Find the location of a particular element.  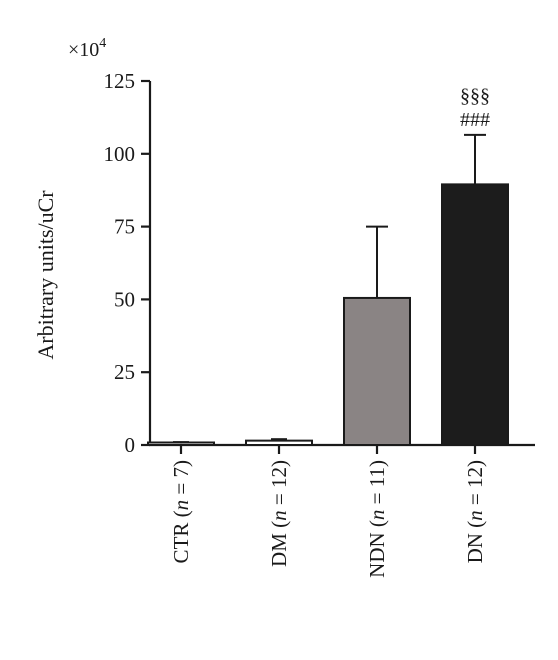

x-tick-label: DM (n = 12) is located at coordinates (279, 513).